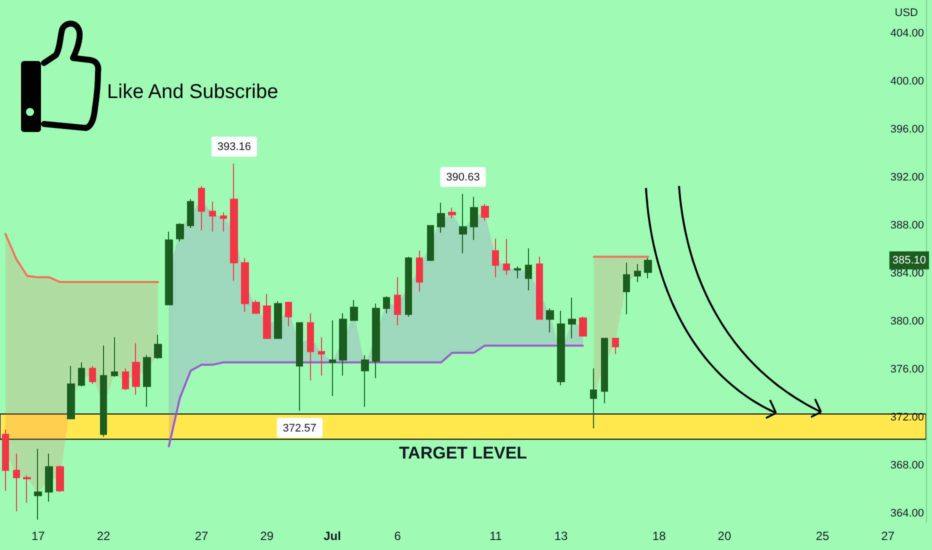  Describe the element at coordinates (906, 13) in the screenshot. I see `y-axis-title: USD` at that location.